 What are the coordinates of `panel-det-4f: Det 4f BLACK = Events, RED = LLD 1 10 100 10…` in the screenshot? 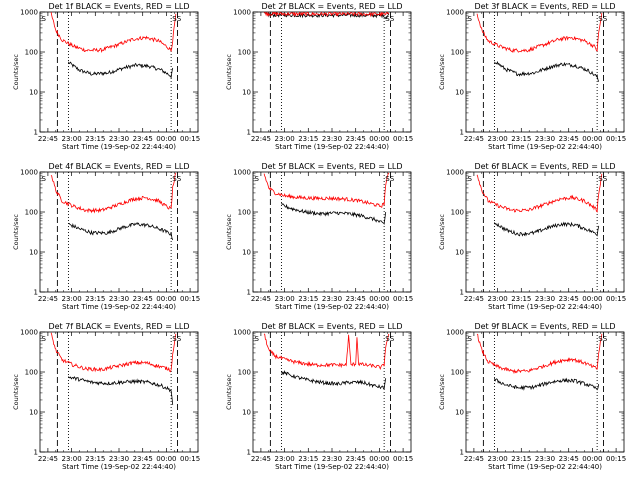 It's located at (106, 236).